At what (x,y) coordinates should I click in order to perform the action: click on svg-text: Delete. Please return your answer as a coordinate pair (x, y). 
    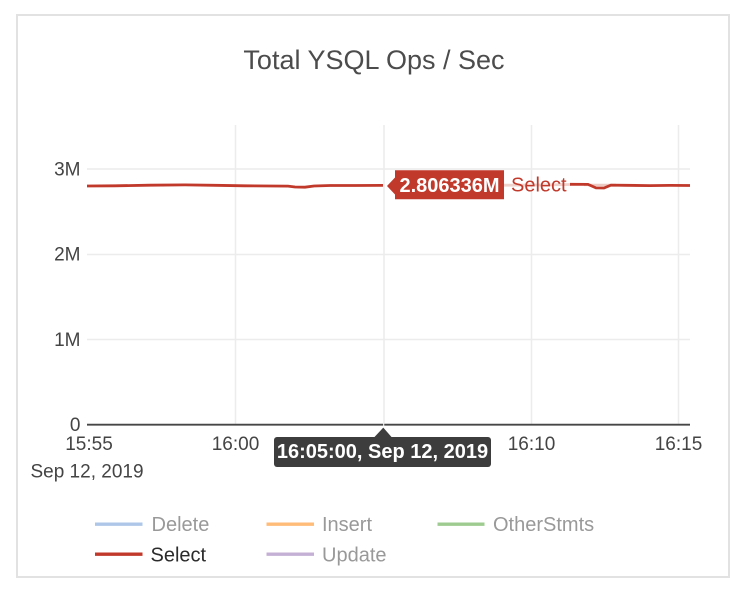
    Looking at the image, I should click on (181, 525).